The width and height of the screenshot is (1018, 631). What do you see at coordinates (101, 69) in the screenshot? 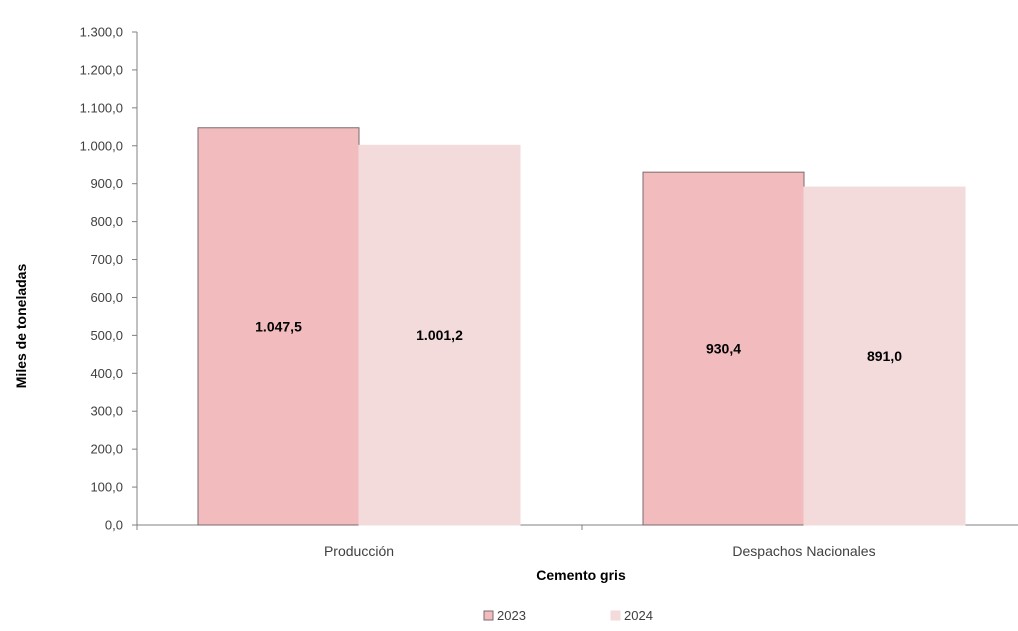
I see `y-tick-label: 1.200,0` at bounding box center [101, 69].